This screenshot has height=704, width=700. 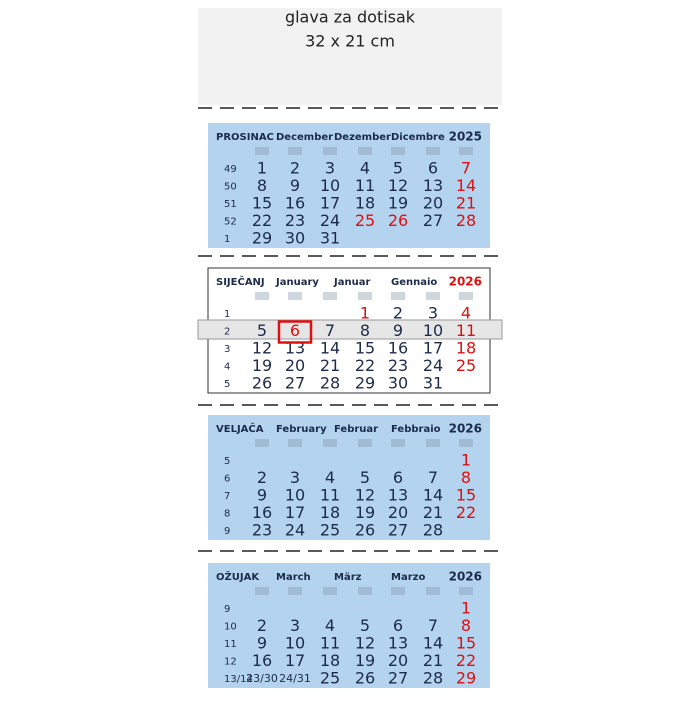 I want to click on week-number: 3, so click(x=227, y=349).